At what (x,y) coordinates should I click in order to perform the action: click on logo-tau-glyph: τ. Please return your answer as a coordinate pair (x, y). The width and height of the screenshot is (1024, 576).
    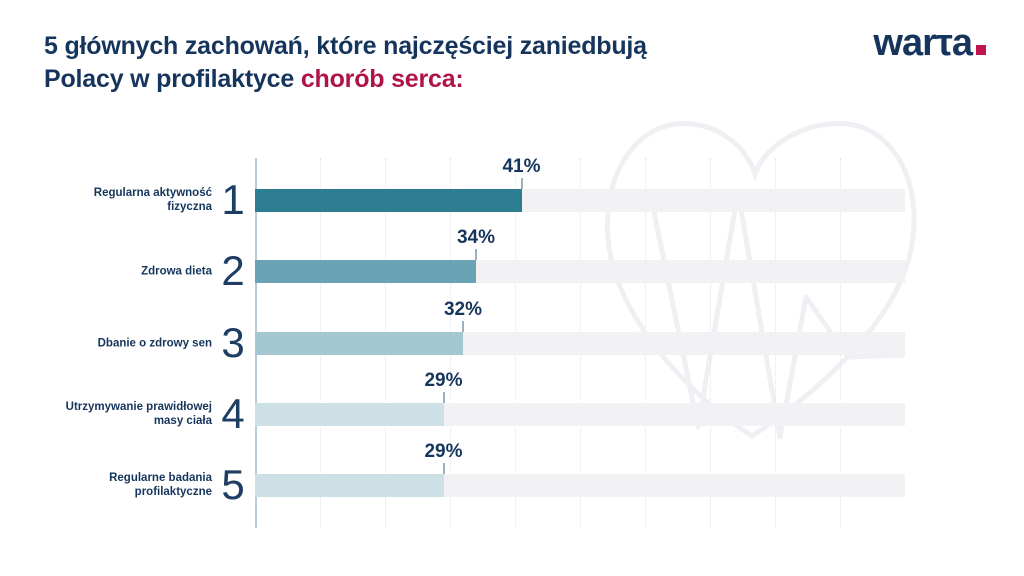
    Looking at the image, I should click on (944, 43).